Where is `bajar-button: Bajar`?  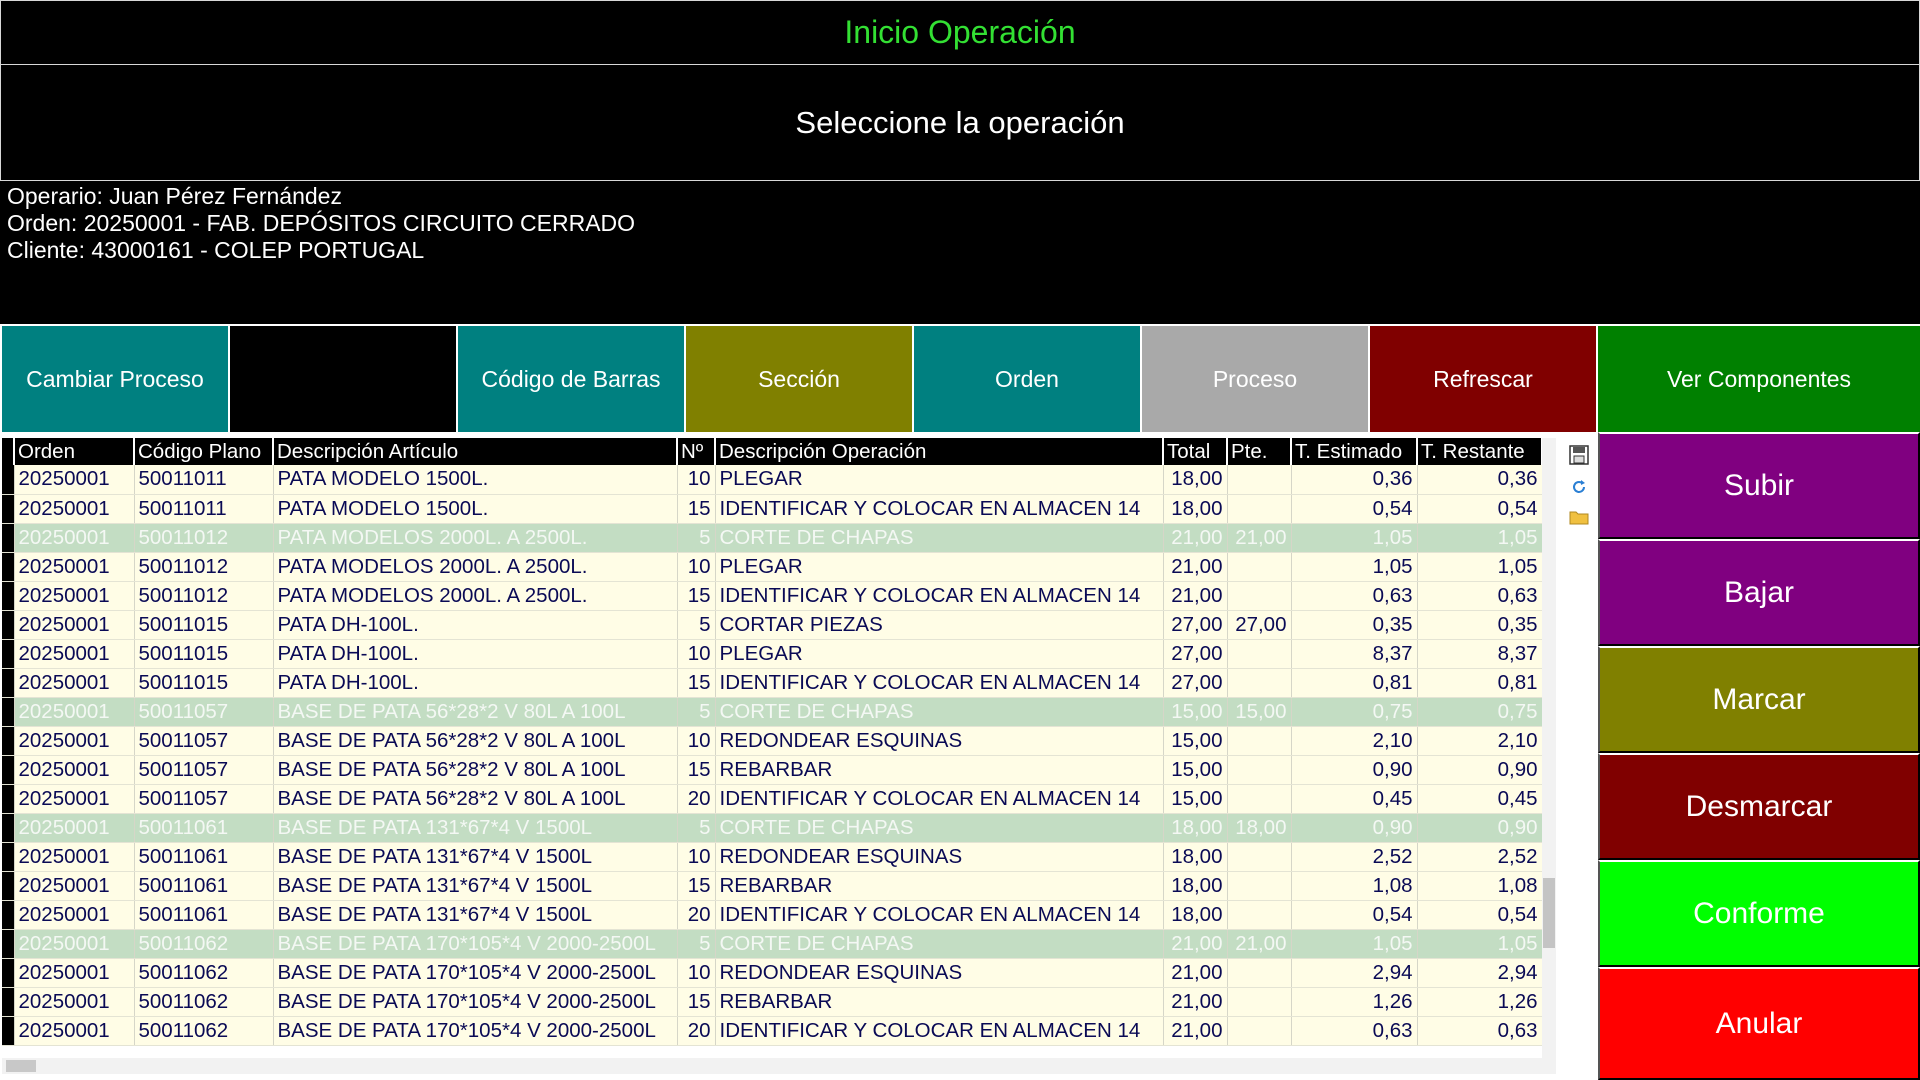 bajar-button: Bajar is located at coordinates (1759, 592).